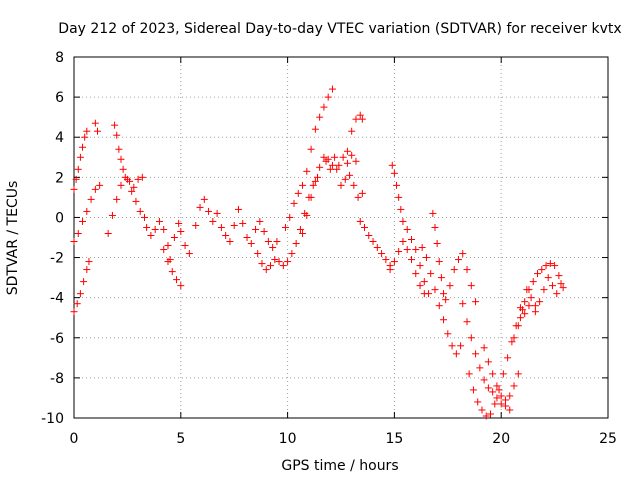 This screenshot has height=480, width=640. Describe the element at coordinates (59, 178) in the screenshot. I see `y-tick-label: 2` at that location.